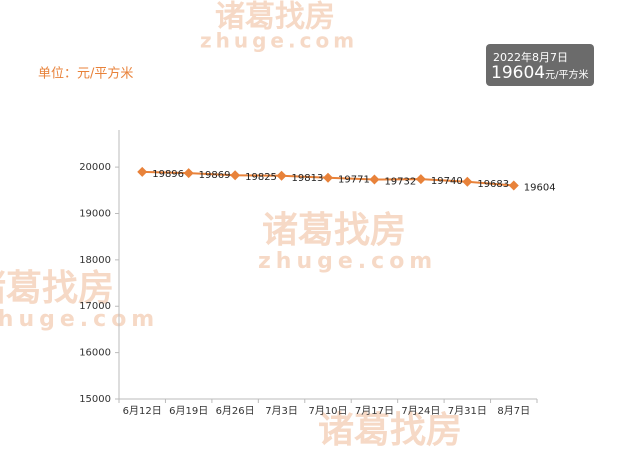 The height and width of the screenshot is (459, 640). What do you see at coordinates (235, 411) in the screenshot?
I see `x-tick-label: 6月26日` at bounding box center [235, 411].